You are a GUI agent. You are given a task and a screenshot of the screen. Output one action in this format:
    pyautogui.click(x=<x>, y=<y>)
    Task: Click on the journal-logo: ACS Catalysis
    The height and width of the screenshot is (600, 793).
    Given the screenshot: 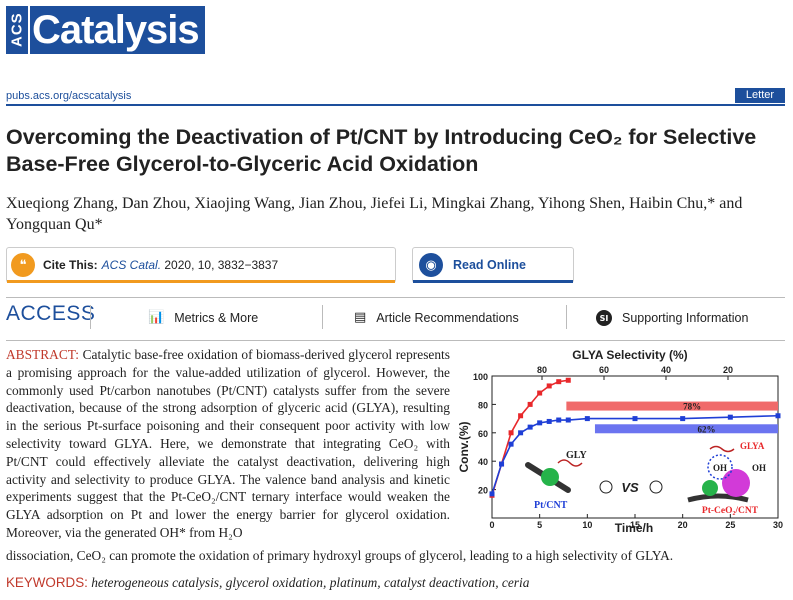 What is the action you would take?
    pyautogui.click(x=105, y=30)
    